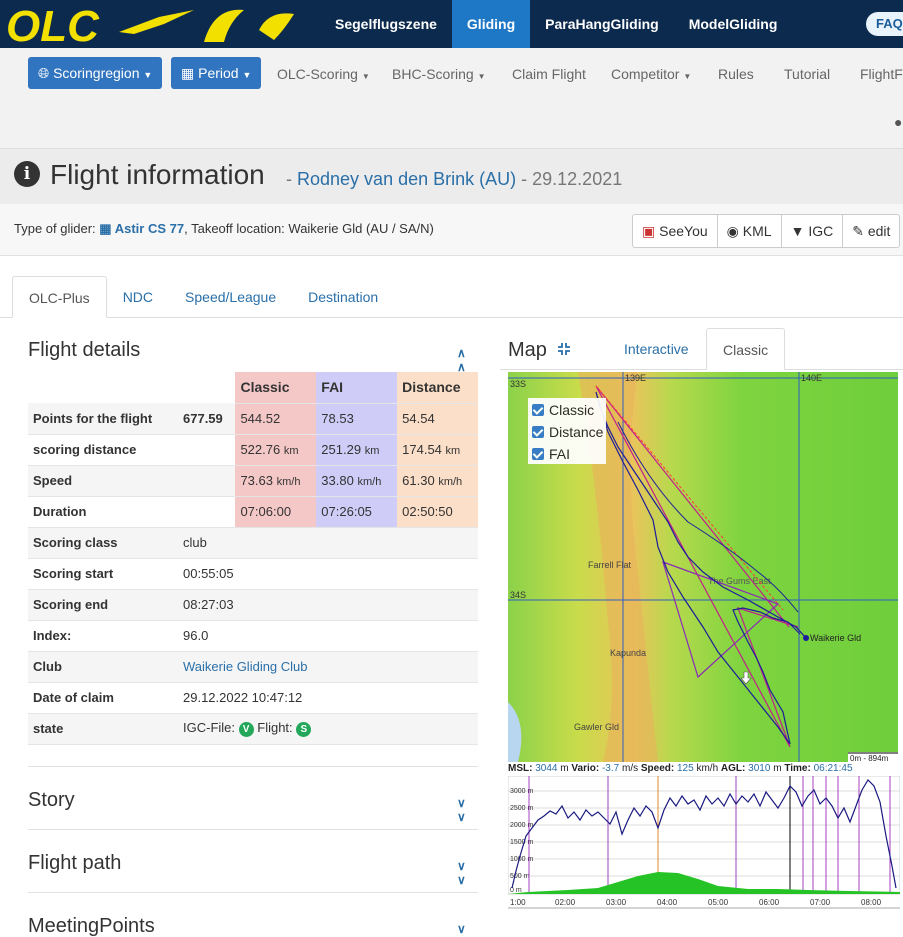 This screenshot has width=903, height=937. What do you see at coordinates (602, 24) in the screenshot?
I see `nav-parahanggliding: ParaHangGliding` at bounding box center [602, 24].